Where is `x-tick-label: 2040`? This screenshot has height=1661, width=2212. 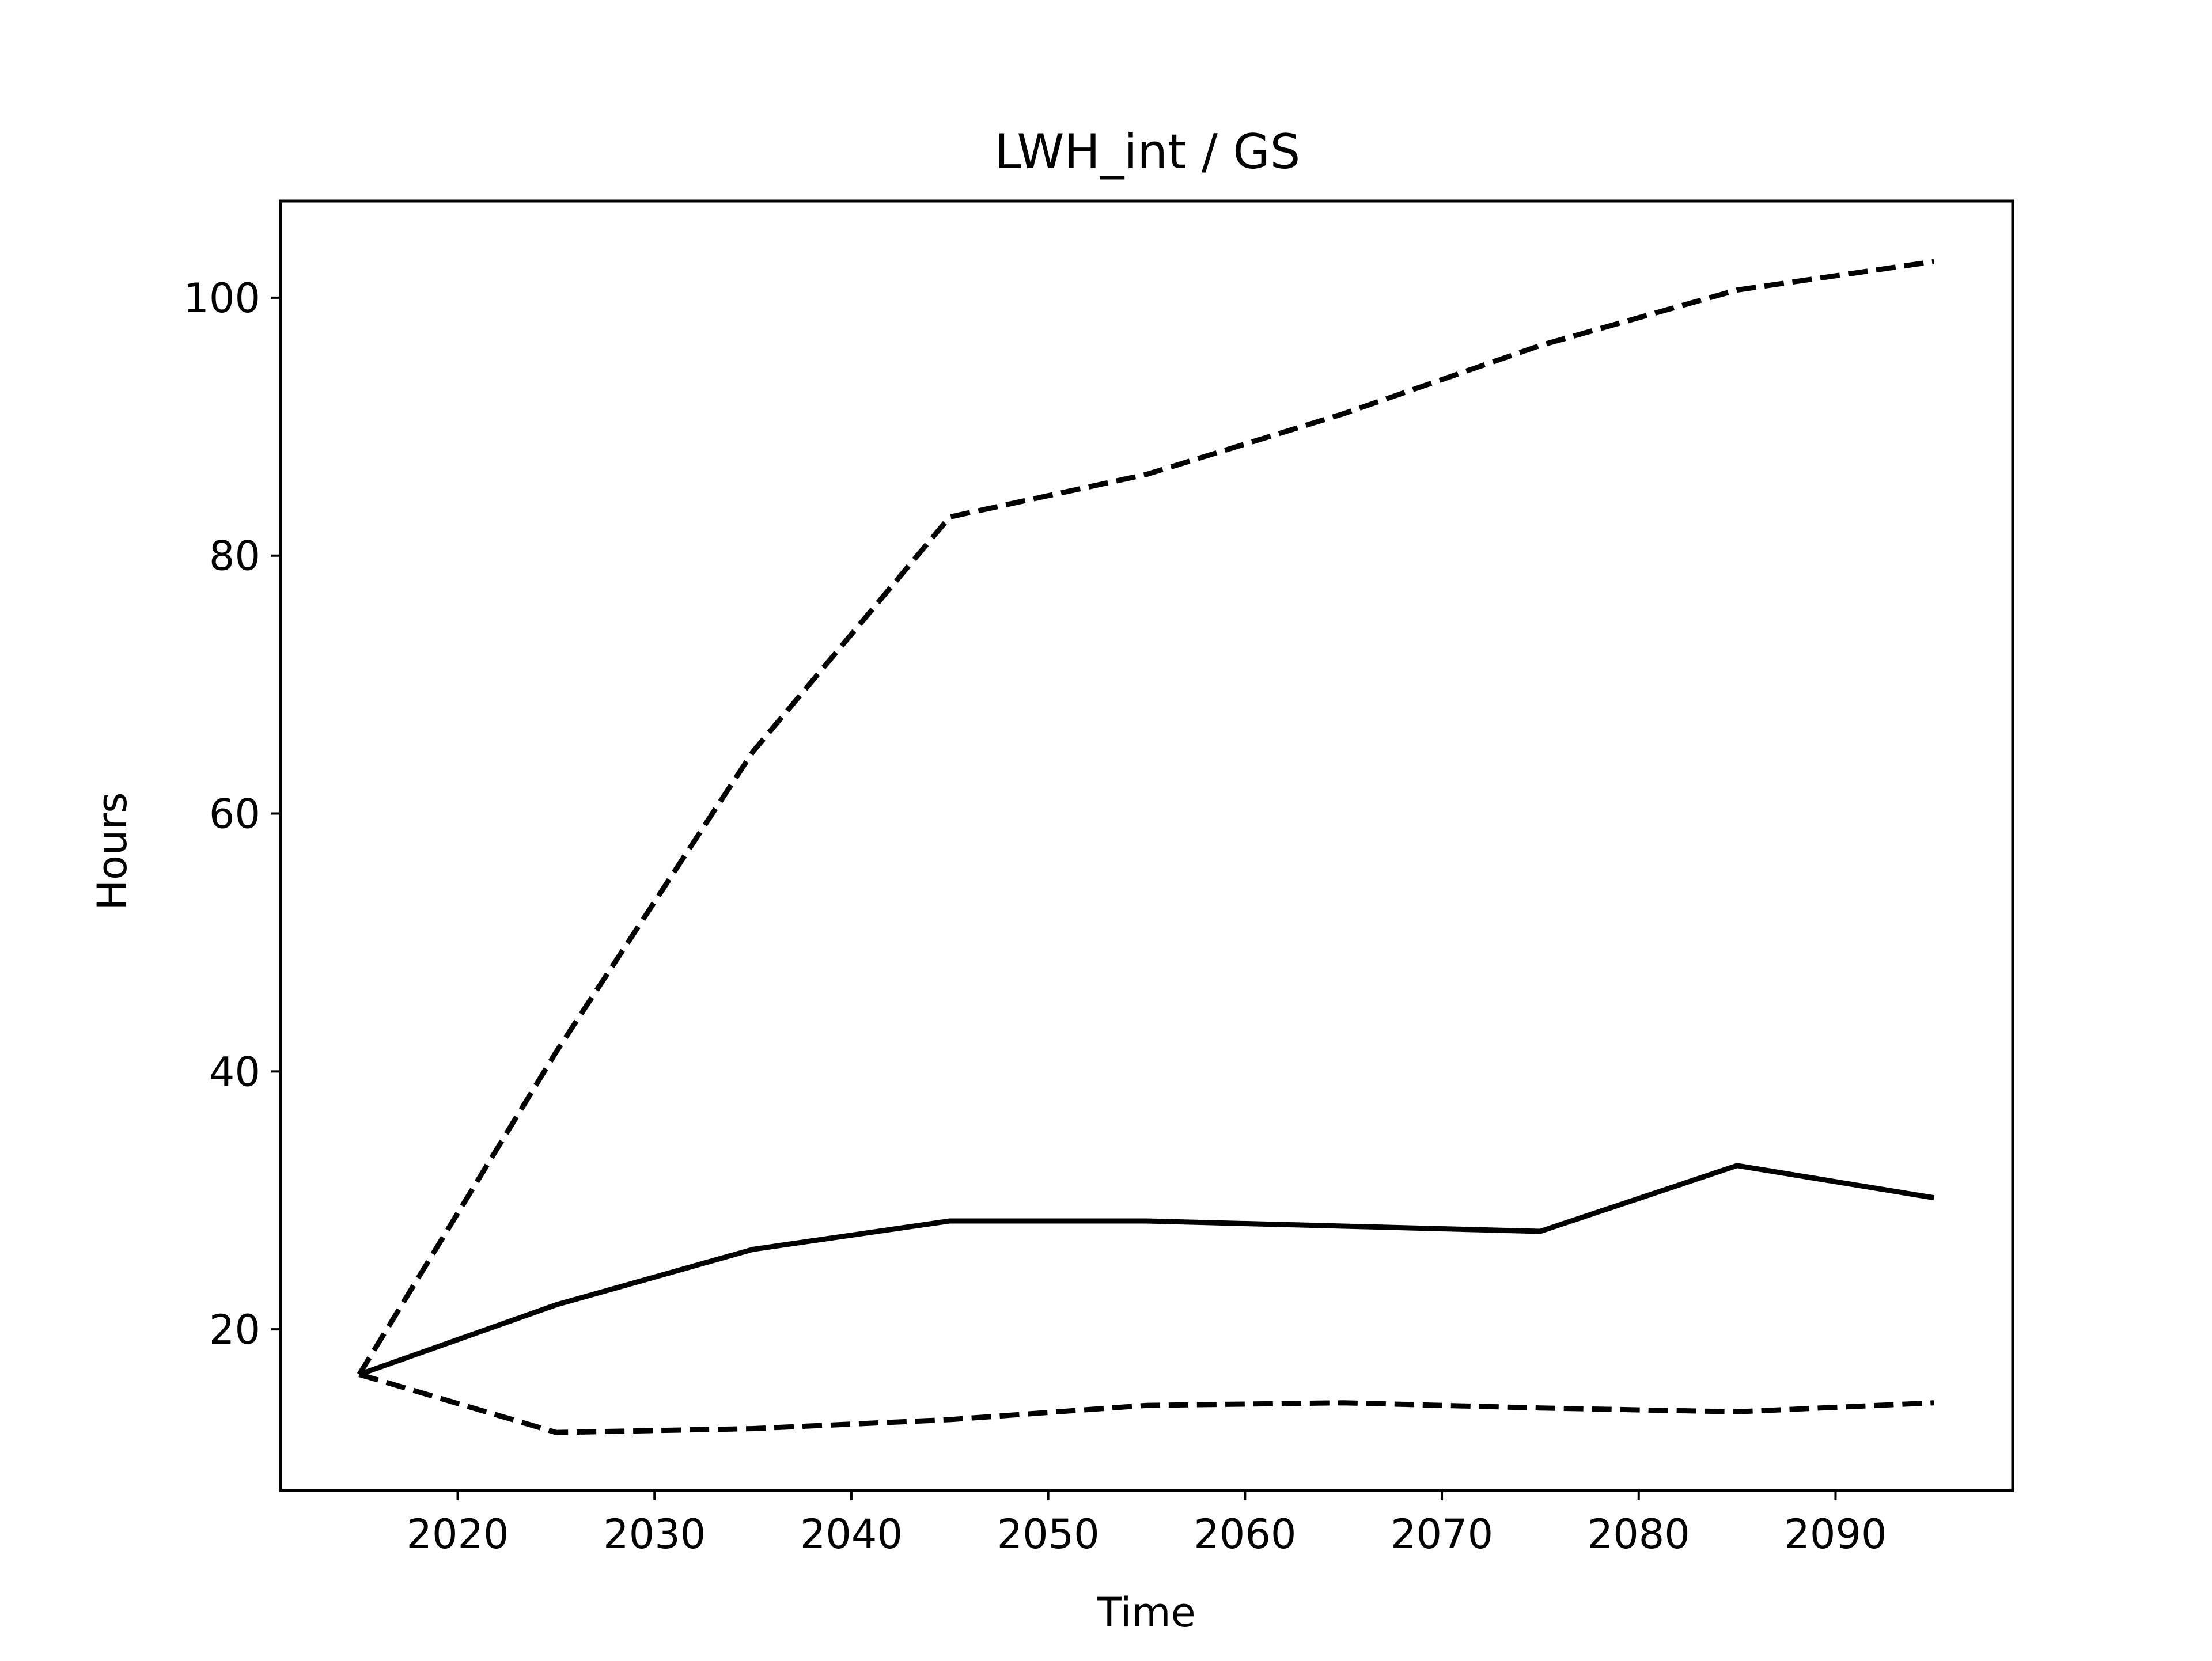
x-tick-label: 2040 is located at coordinates (851, 1534).